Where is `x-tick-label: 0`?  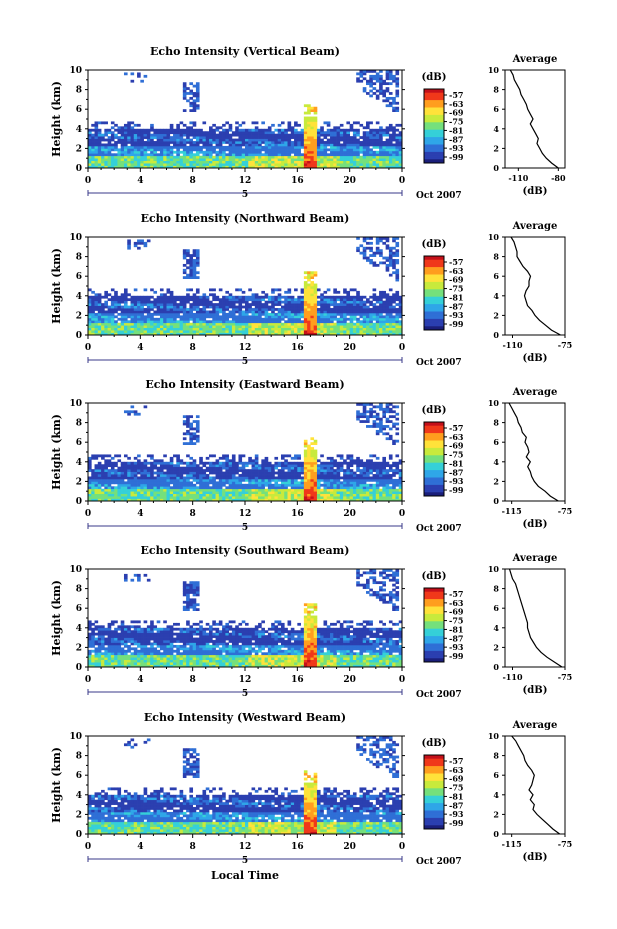 x-tick-label: 0 is located at coordinates (402, 181).